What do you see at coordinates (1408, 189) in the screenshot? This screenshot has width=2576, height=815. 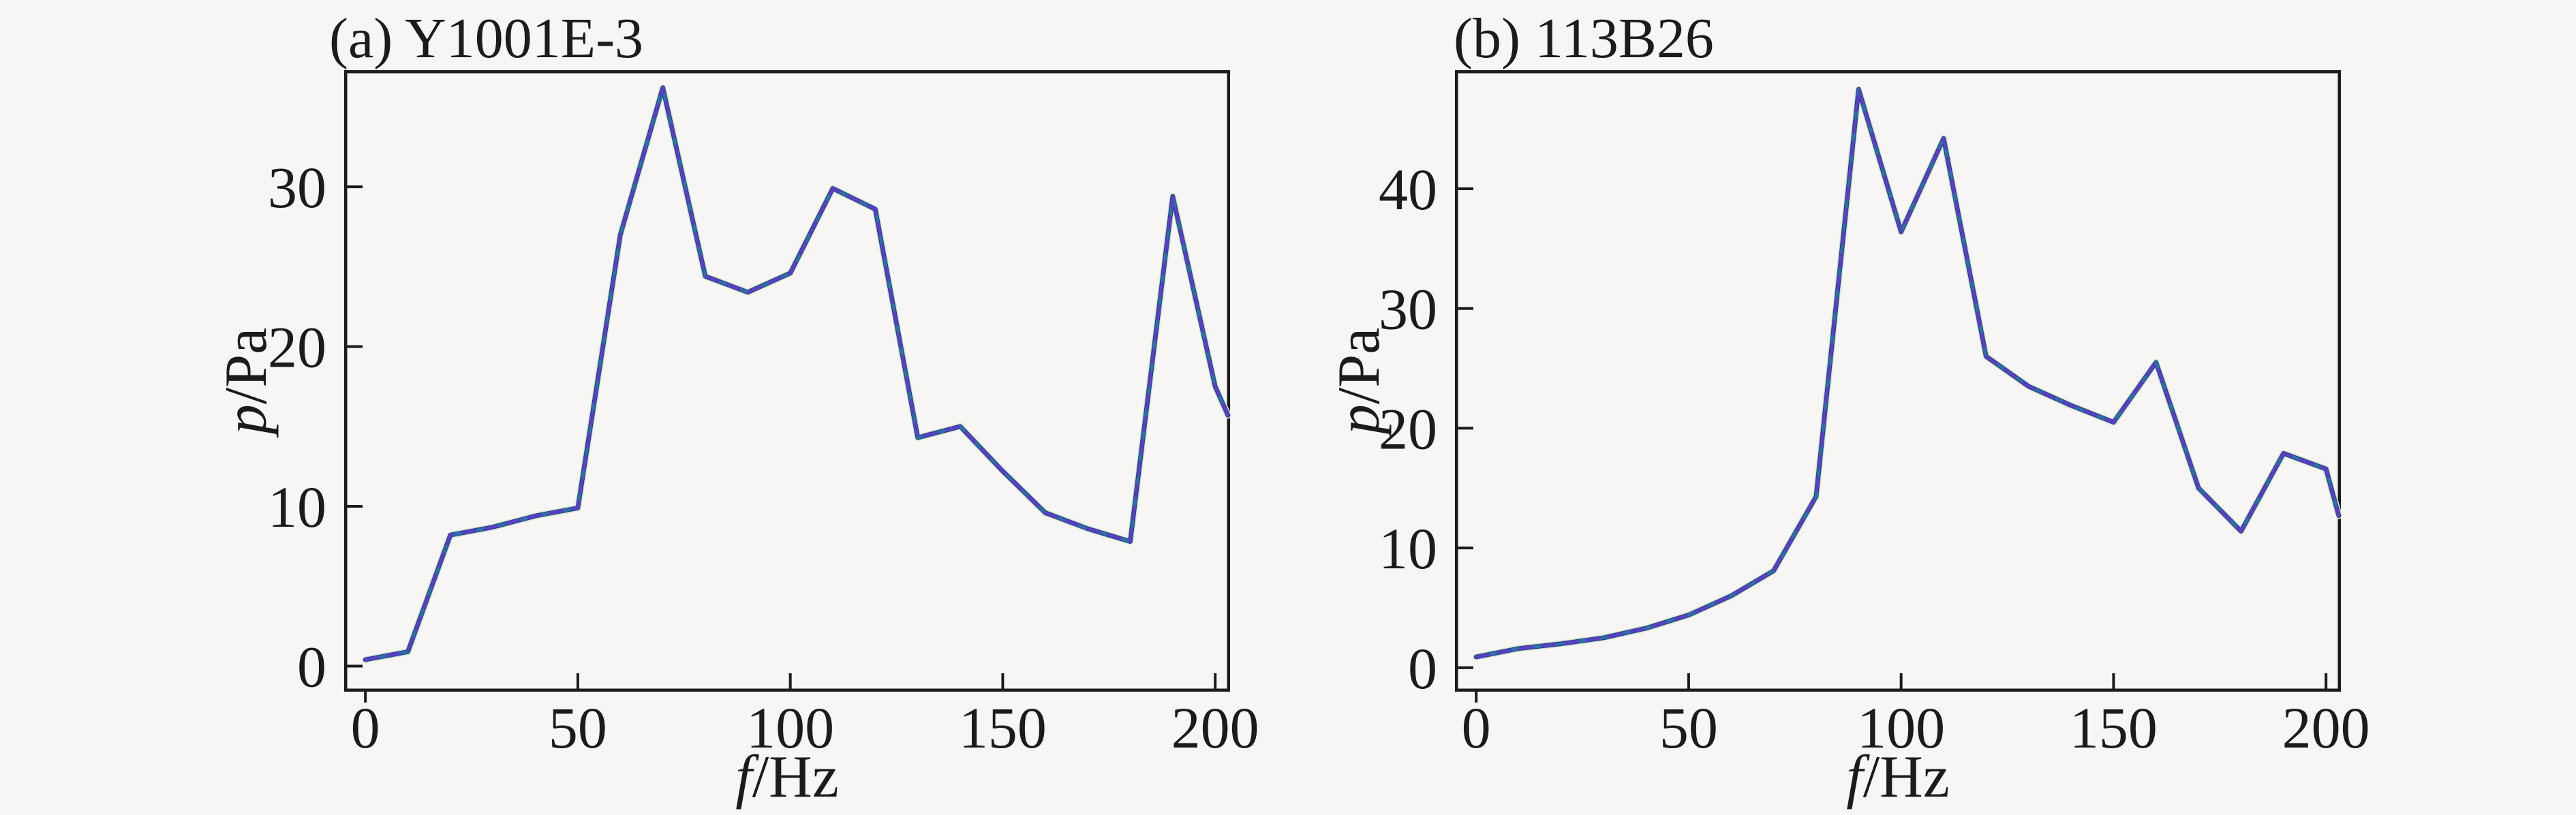 I see `y-tick-label: 40` at bounding box center [1408, 189].